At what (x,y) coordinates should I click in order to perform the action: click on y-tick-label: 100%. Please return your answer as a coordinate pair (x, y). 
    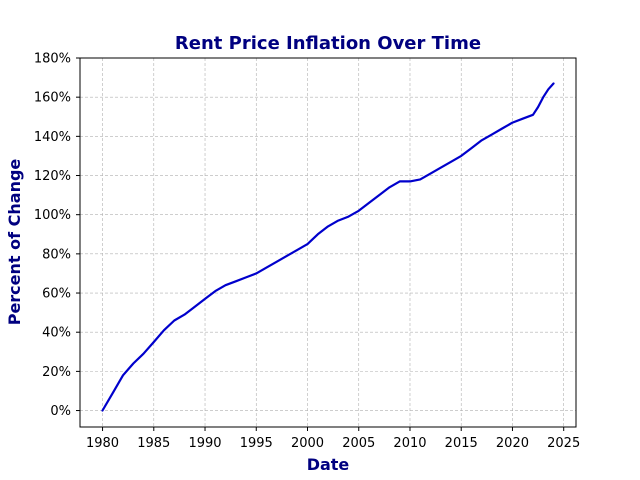
    Looking at the image, I should click on (52, 215).